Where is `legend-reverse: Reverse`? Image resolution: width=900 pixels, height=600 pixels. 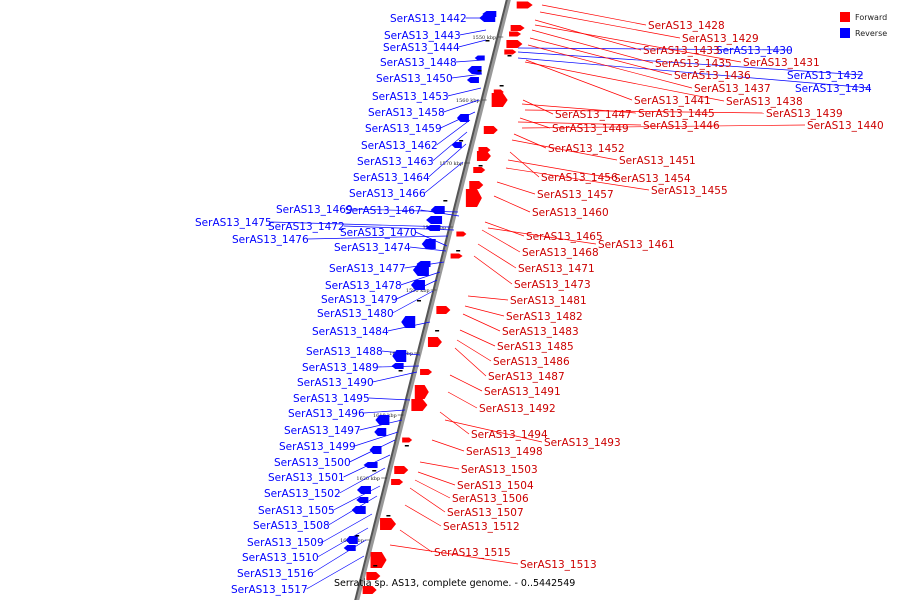
legend-reverse: Reverse is located at coordinates (863, 33).